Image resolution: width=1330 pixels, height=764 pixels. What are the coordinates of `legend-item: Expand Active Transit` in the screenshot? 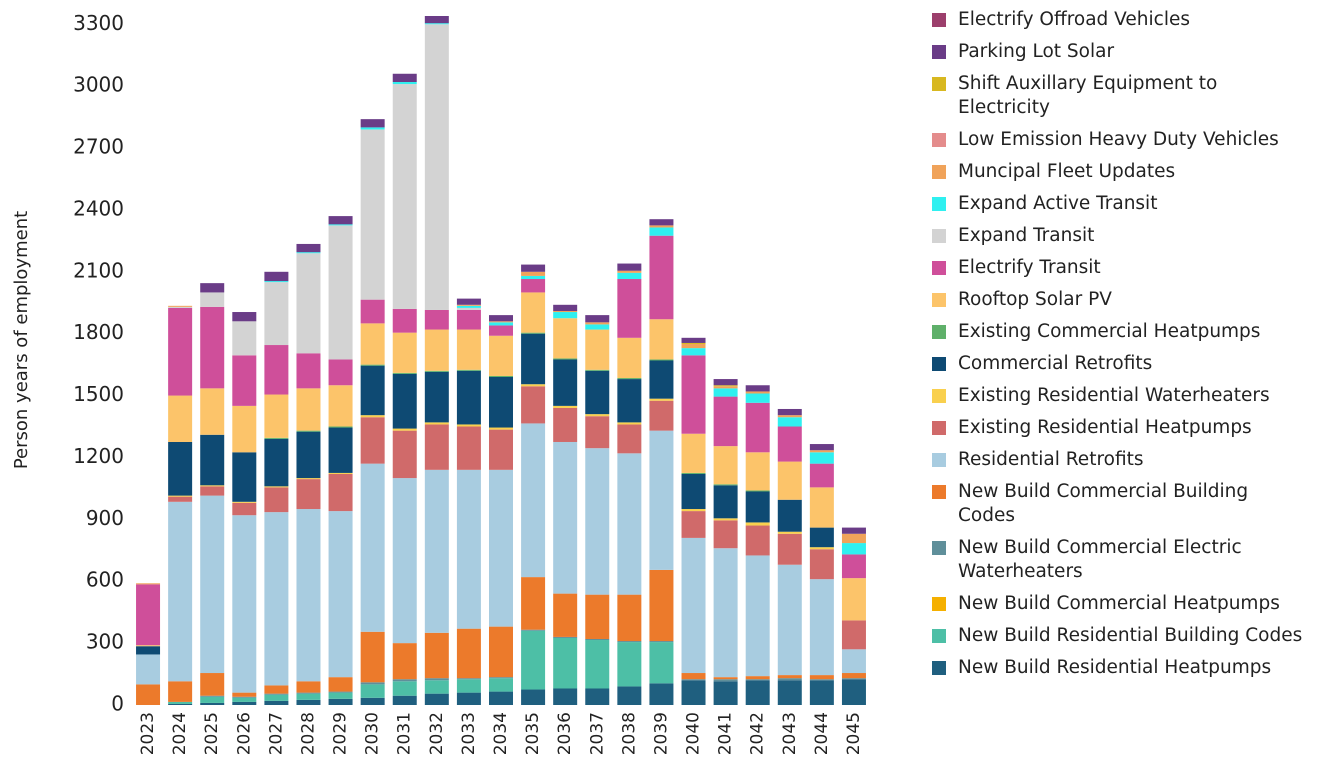 It's located at (1127, 204).